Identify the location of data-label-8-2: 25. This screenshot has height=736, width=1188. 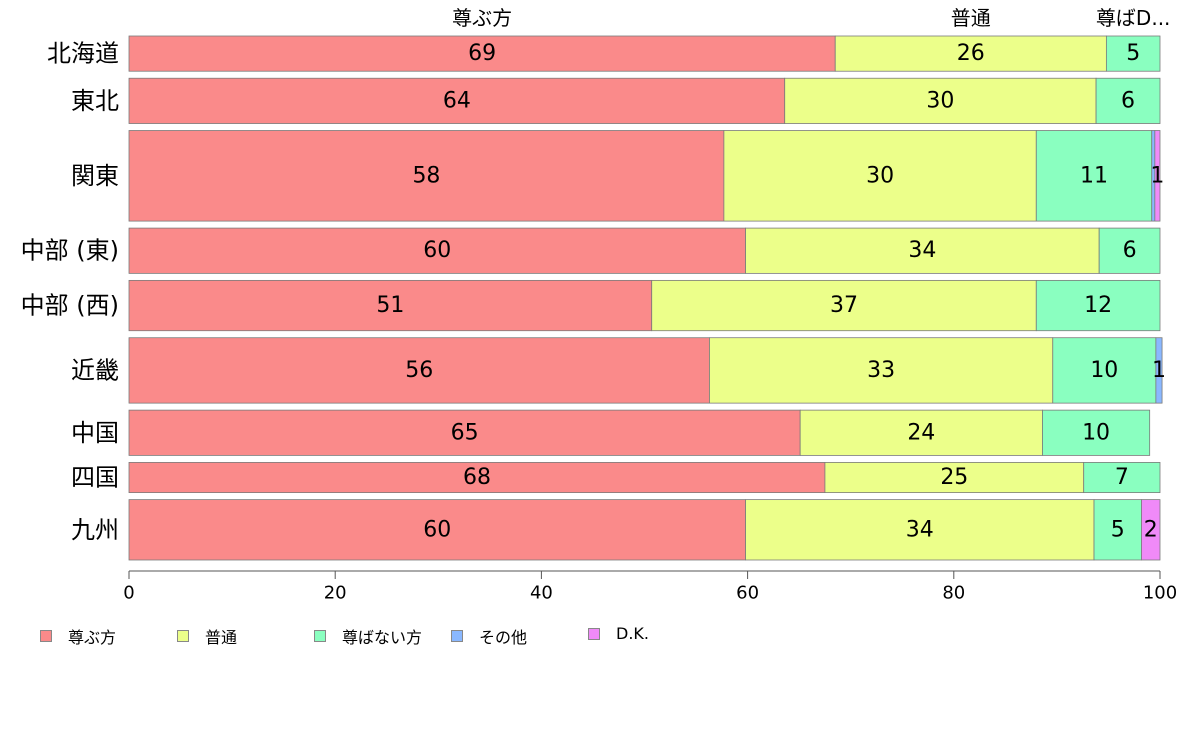
(954, 477).